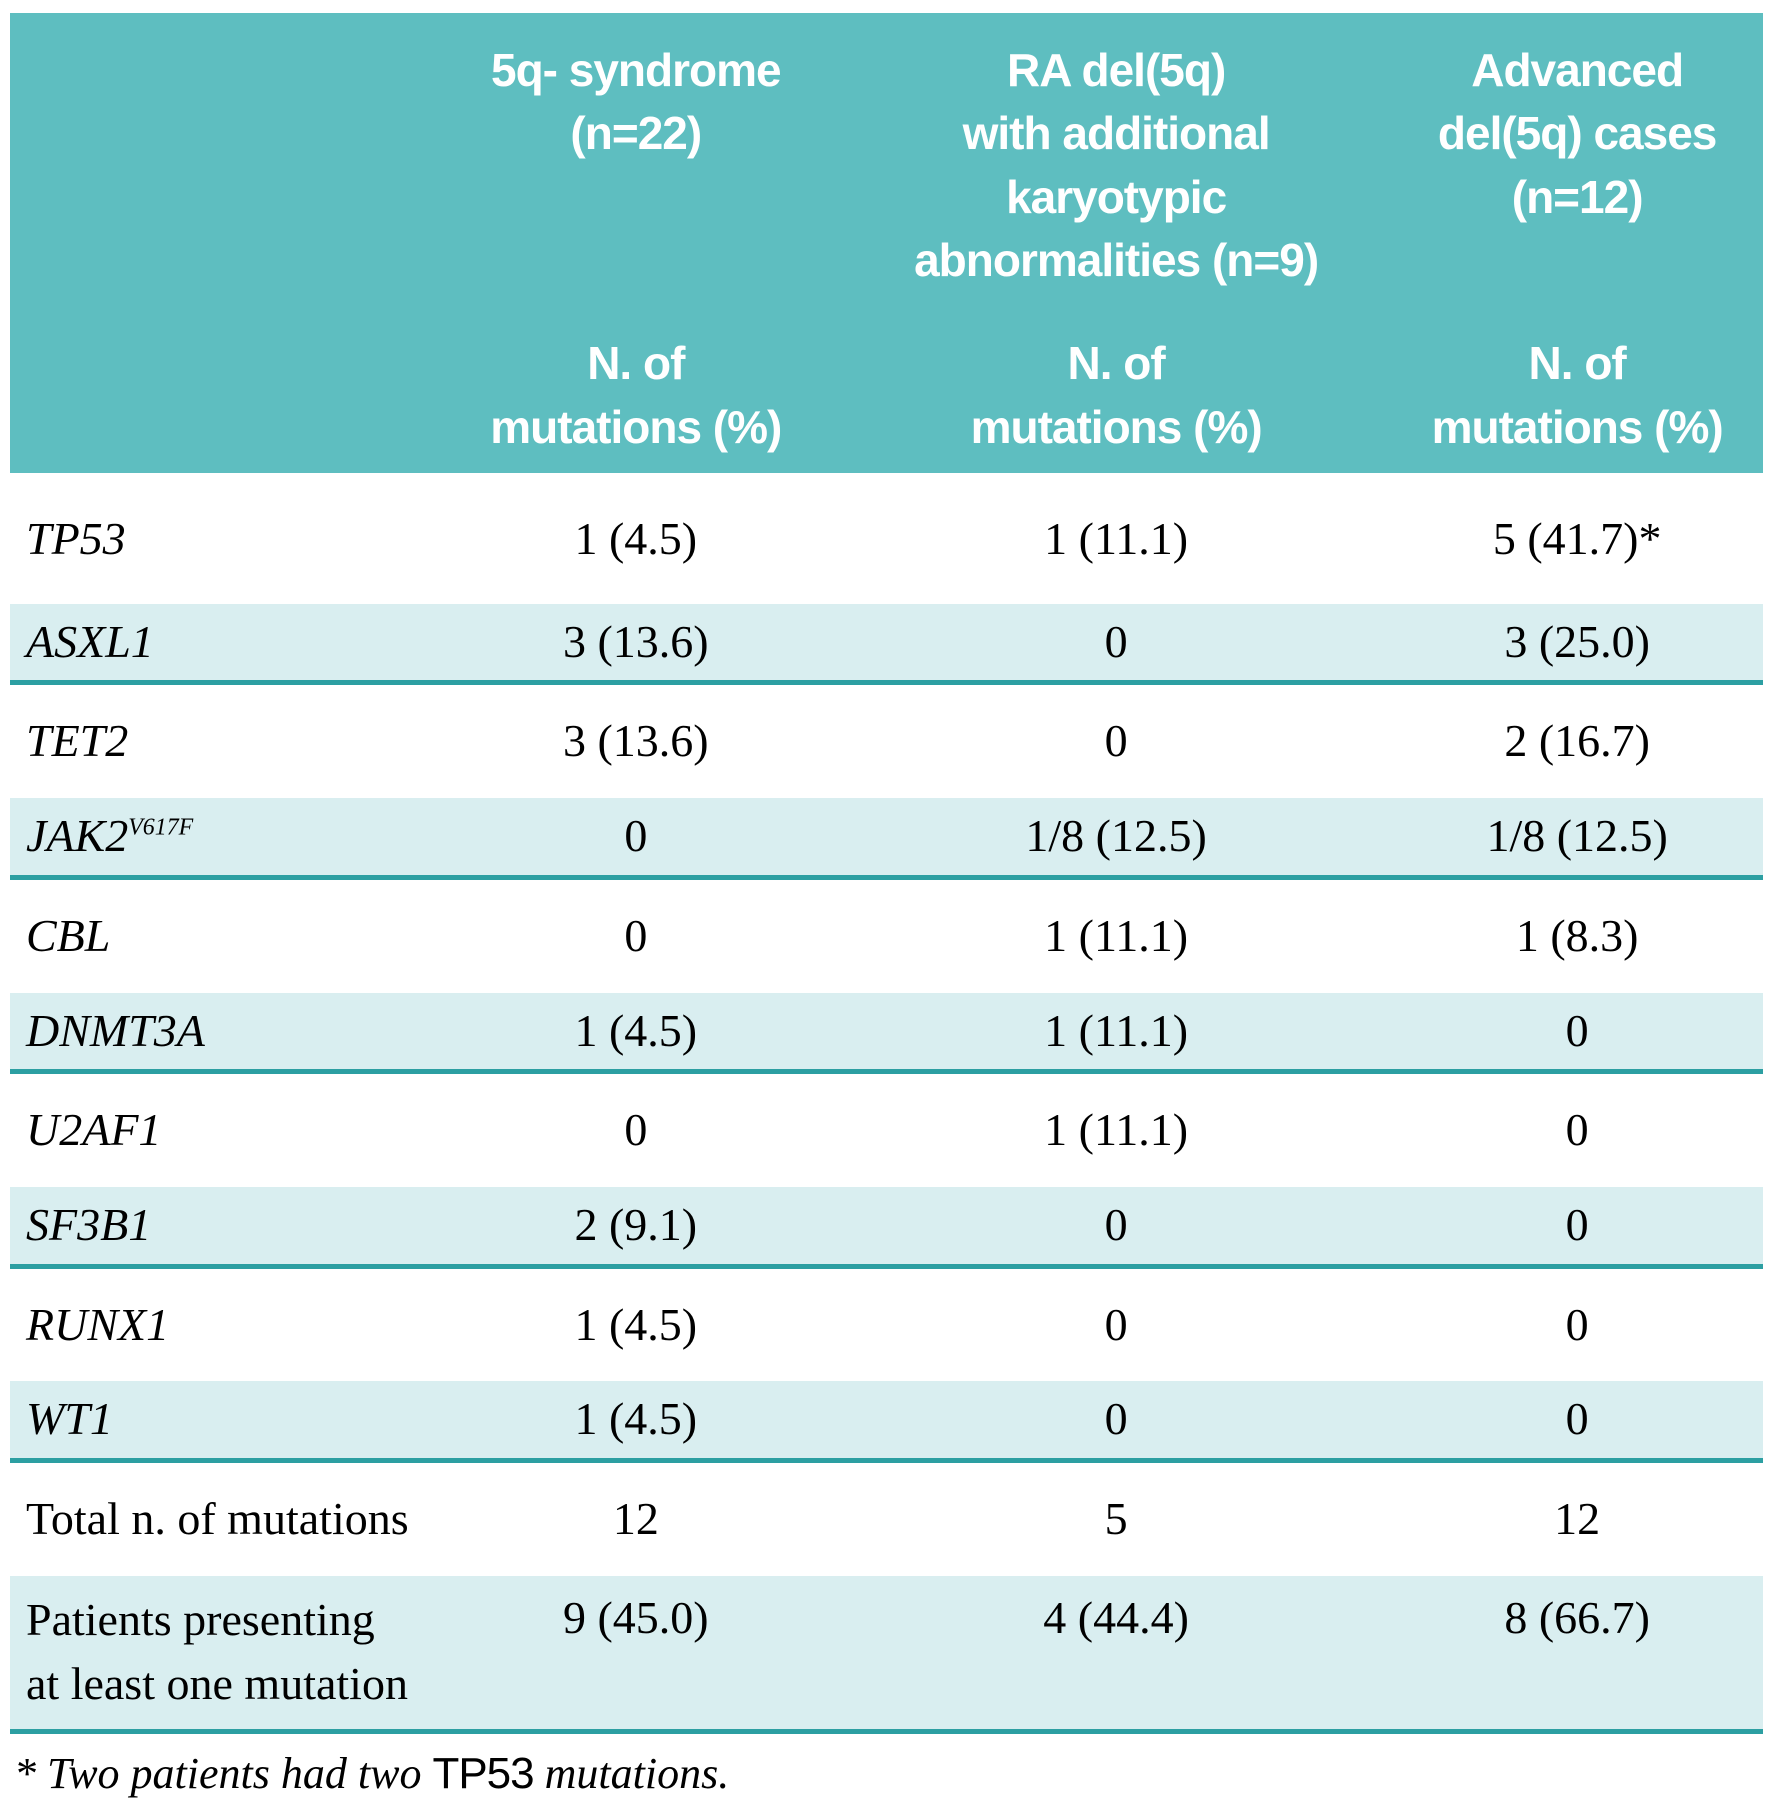  I want to click on table-row: WT1 1 (4.5) 0 0, so click(886, 1422).